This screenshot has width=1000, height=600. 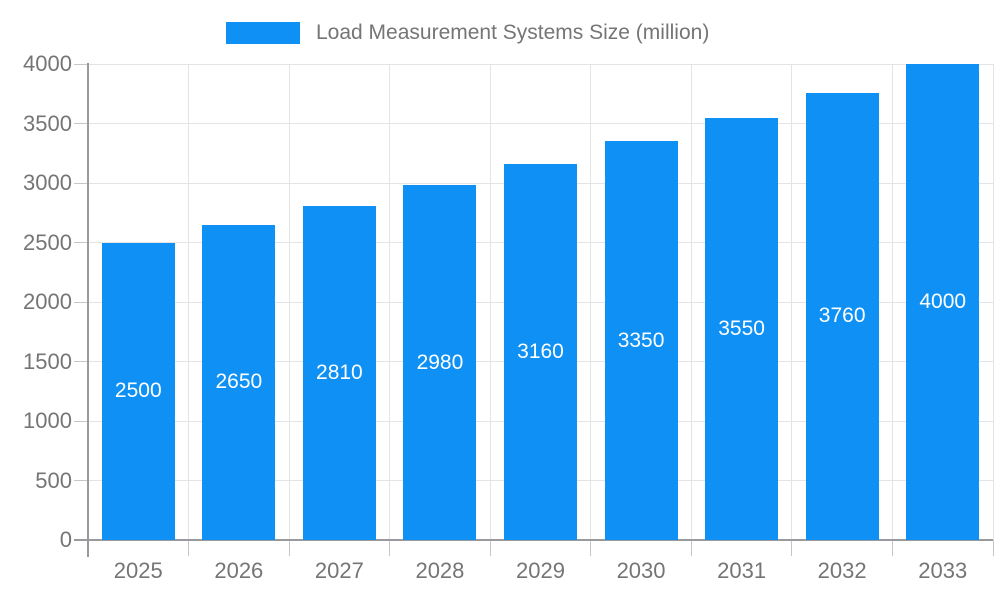 What do you see at coordinates (53, 480) in the screenshot?
I see `y-tick-label: 500` at bounding box center [53, 480].